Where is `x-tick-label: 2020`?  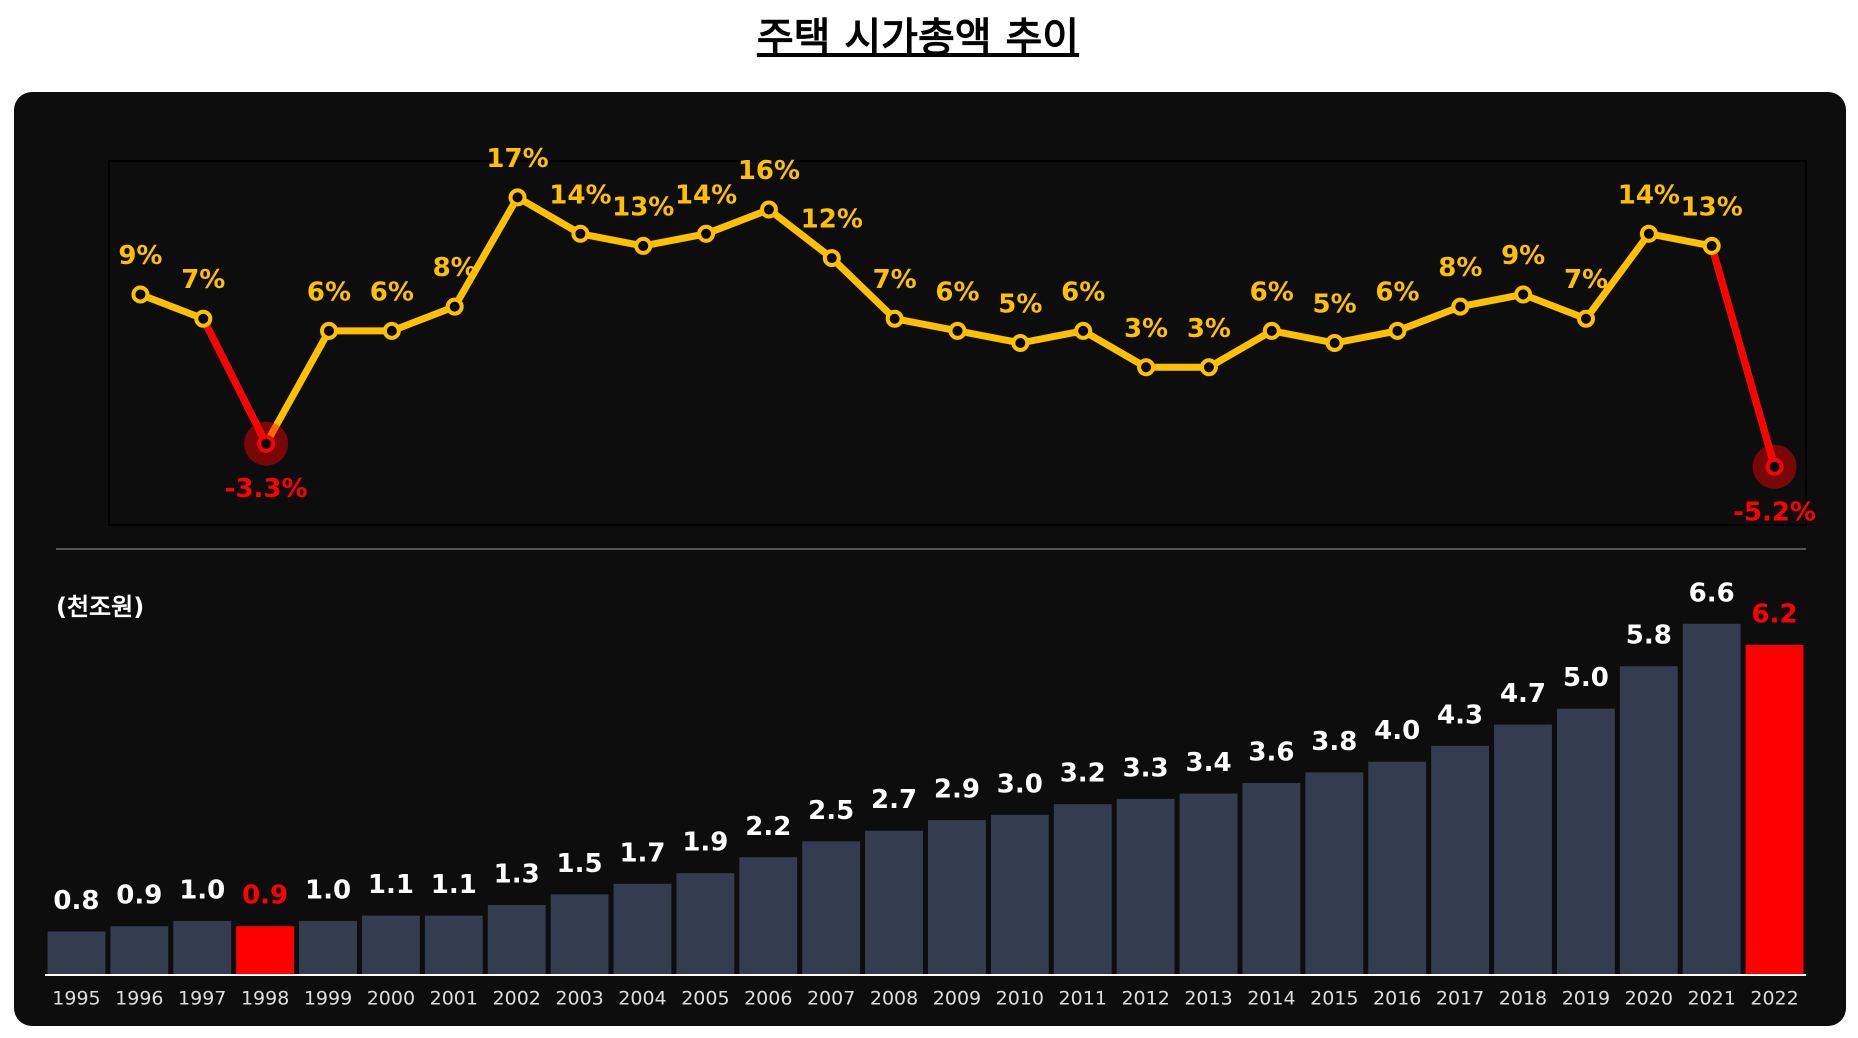
x-tick-label: 2020 is located at coordinates (1649, 999).